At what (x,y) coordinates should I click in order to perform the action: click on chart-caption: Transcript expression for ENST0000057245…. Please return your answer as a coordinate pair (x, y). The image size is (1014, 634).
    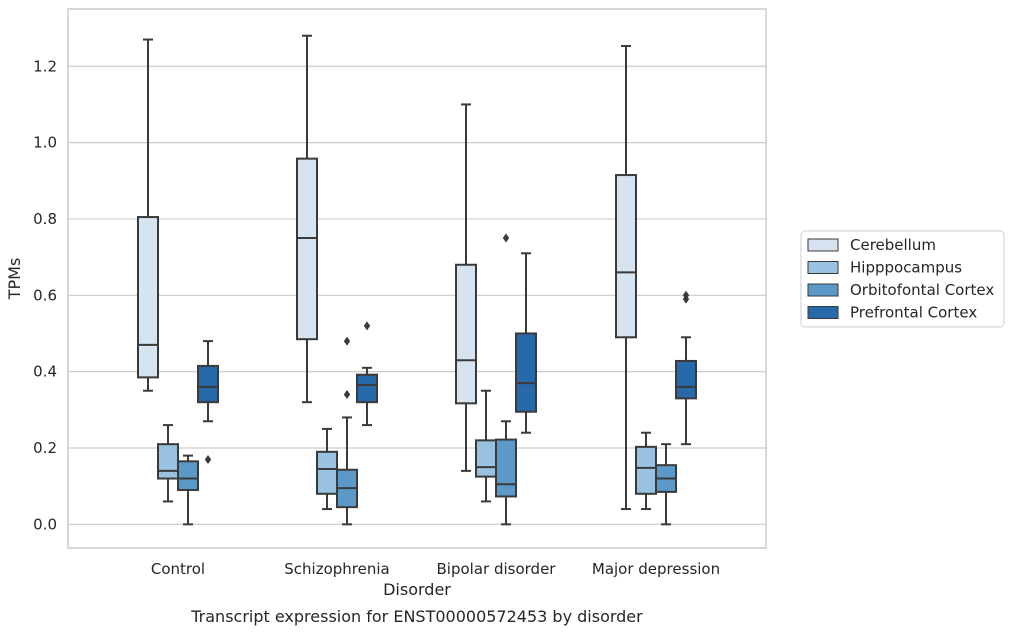
    Looking at the image, I should click on (416, 616).